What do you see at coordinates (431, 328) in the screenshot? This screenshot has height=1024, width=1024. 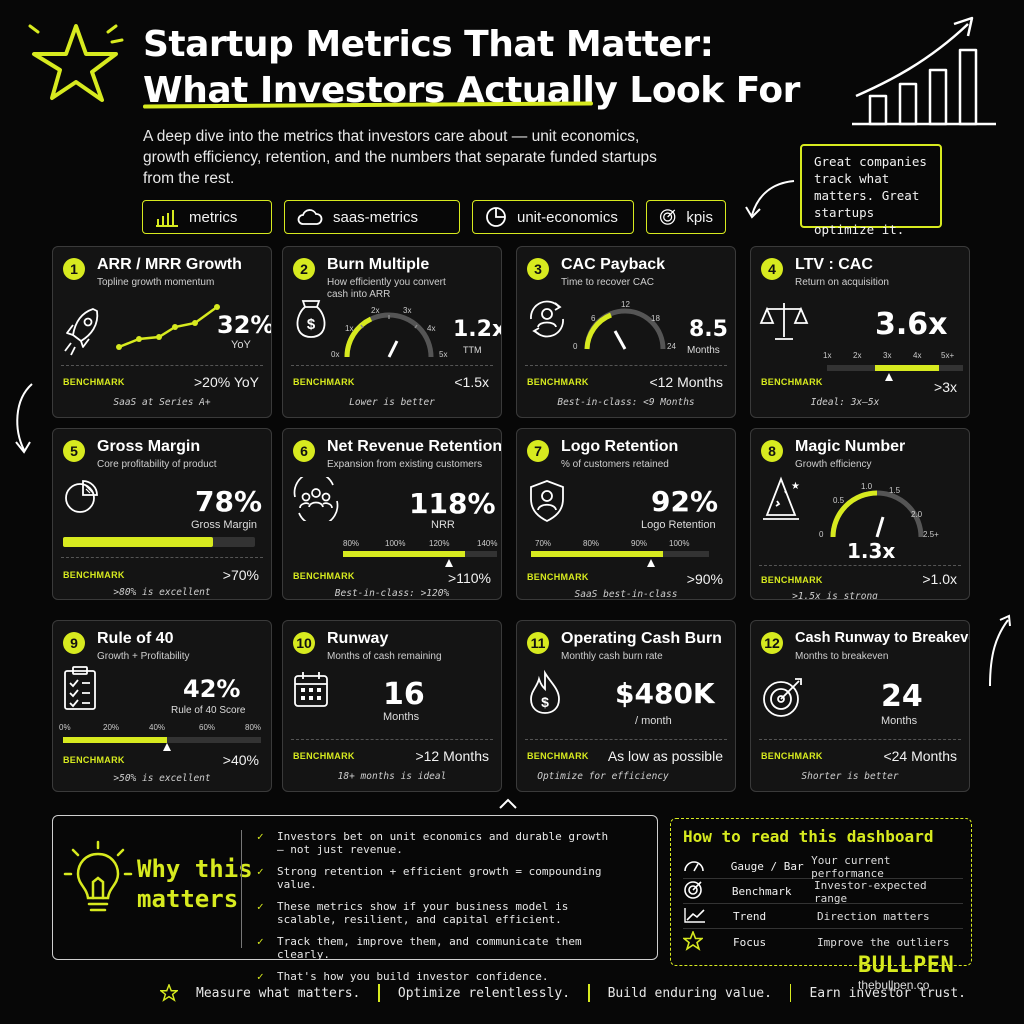 I see `gauge-tick: 4x` at bounding box center [431, 328].